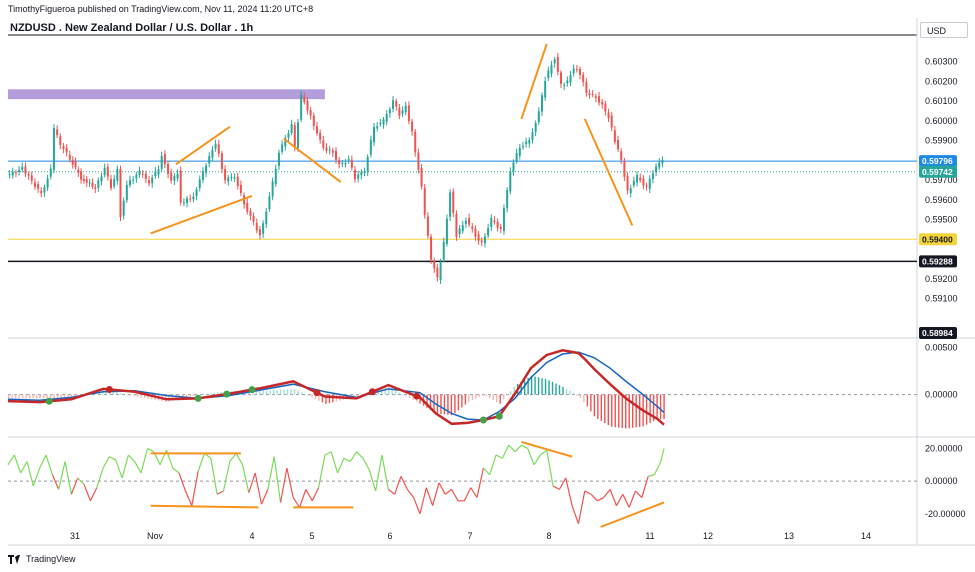  What do you see at coordinates (470, 536) in the screenshot?
I see `time-axis: 31 Nov 4 5 6 7 8 11 12 13 14` at bounding box center [470, 536].